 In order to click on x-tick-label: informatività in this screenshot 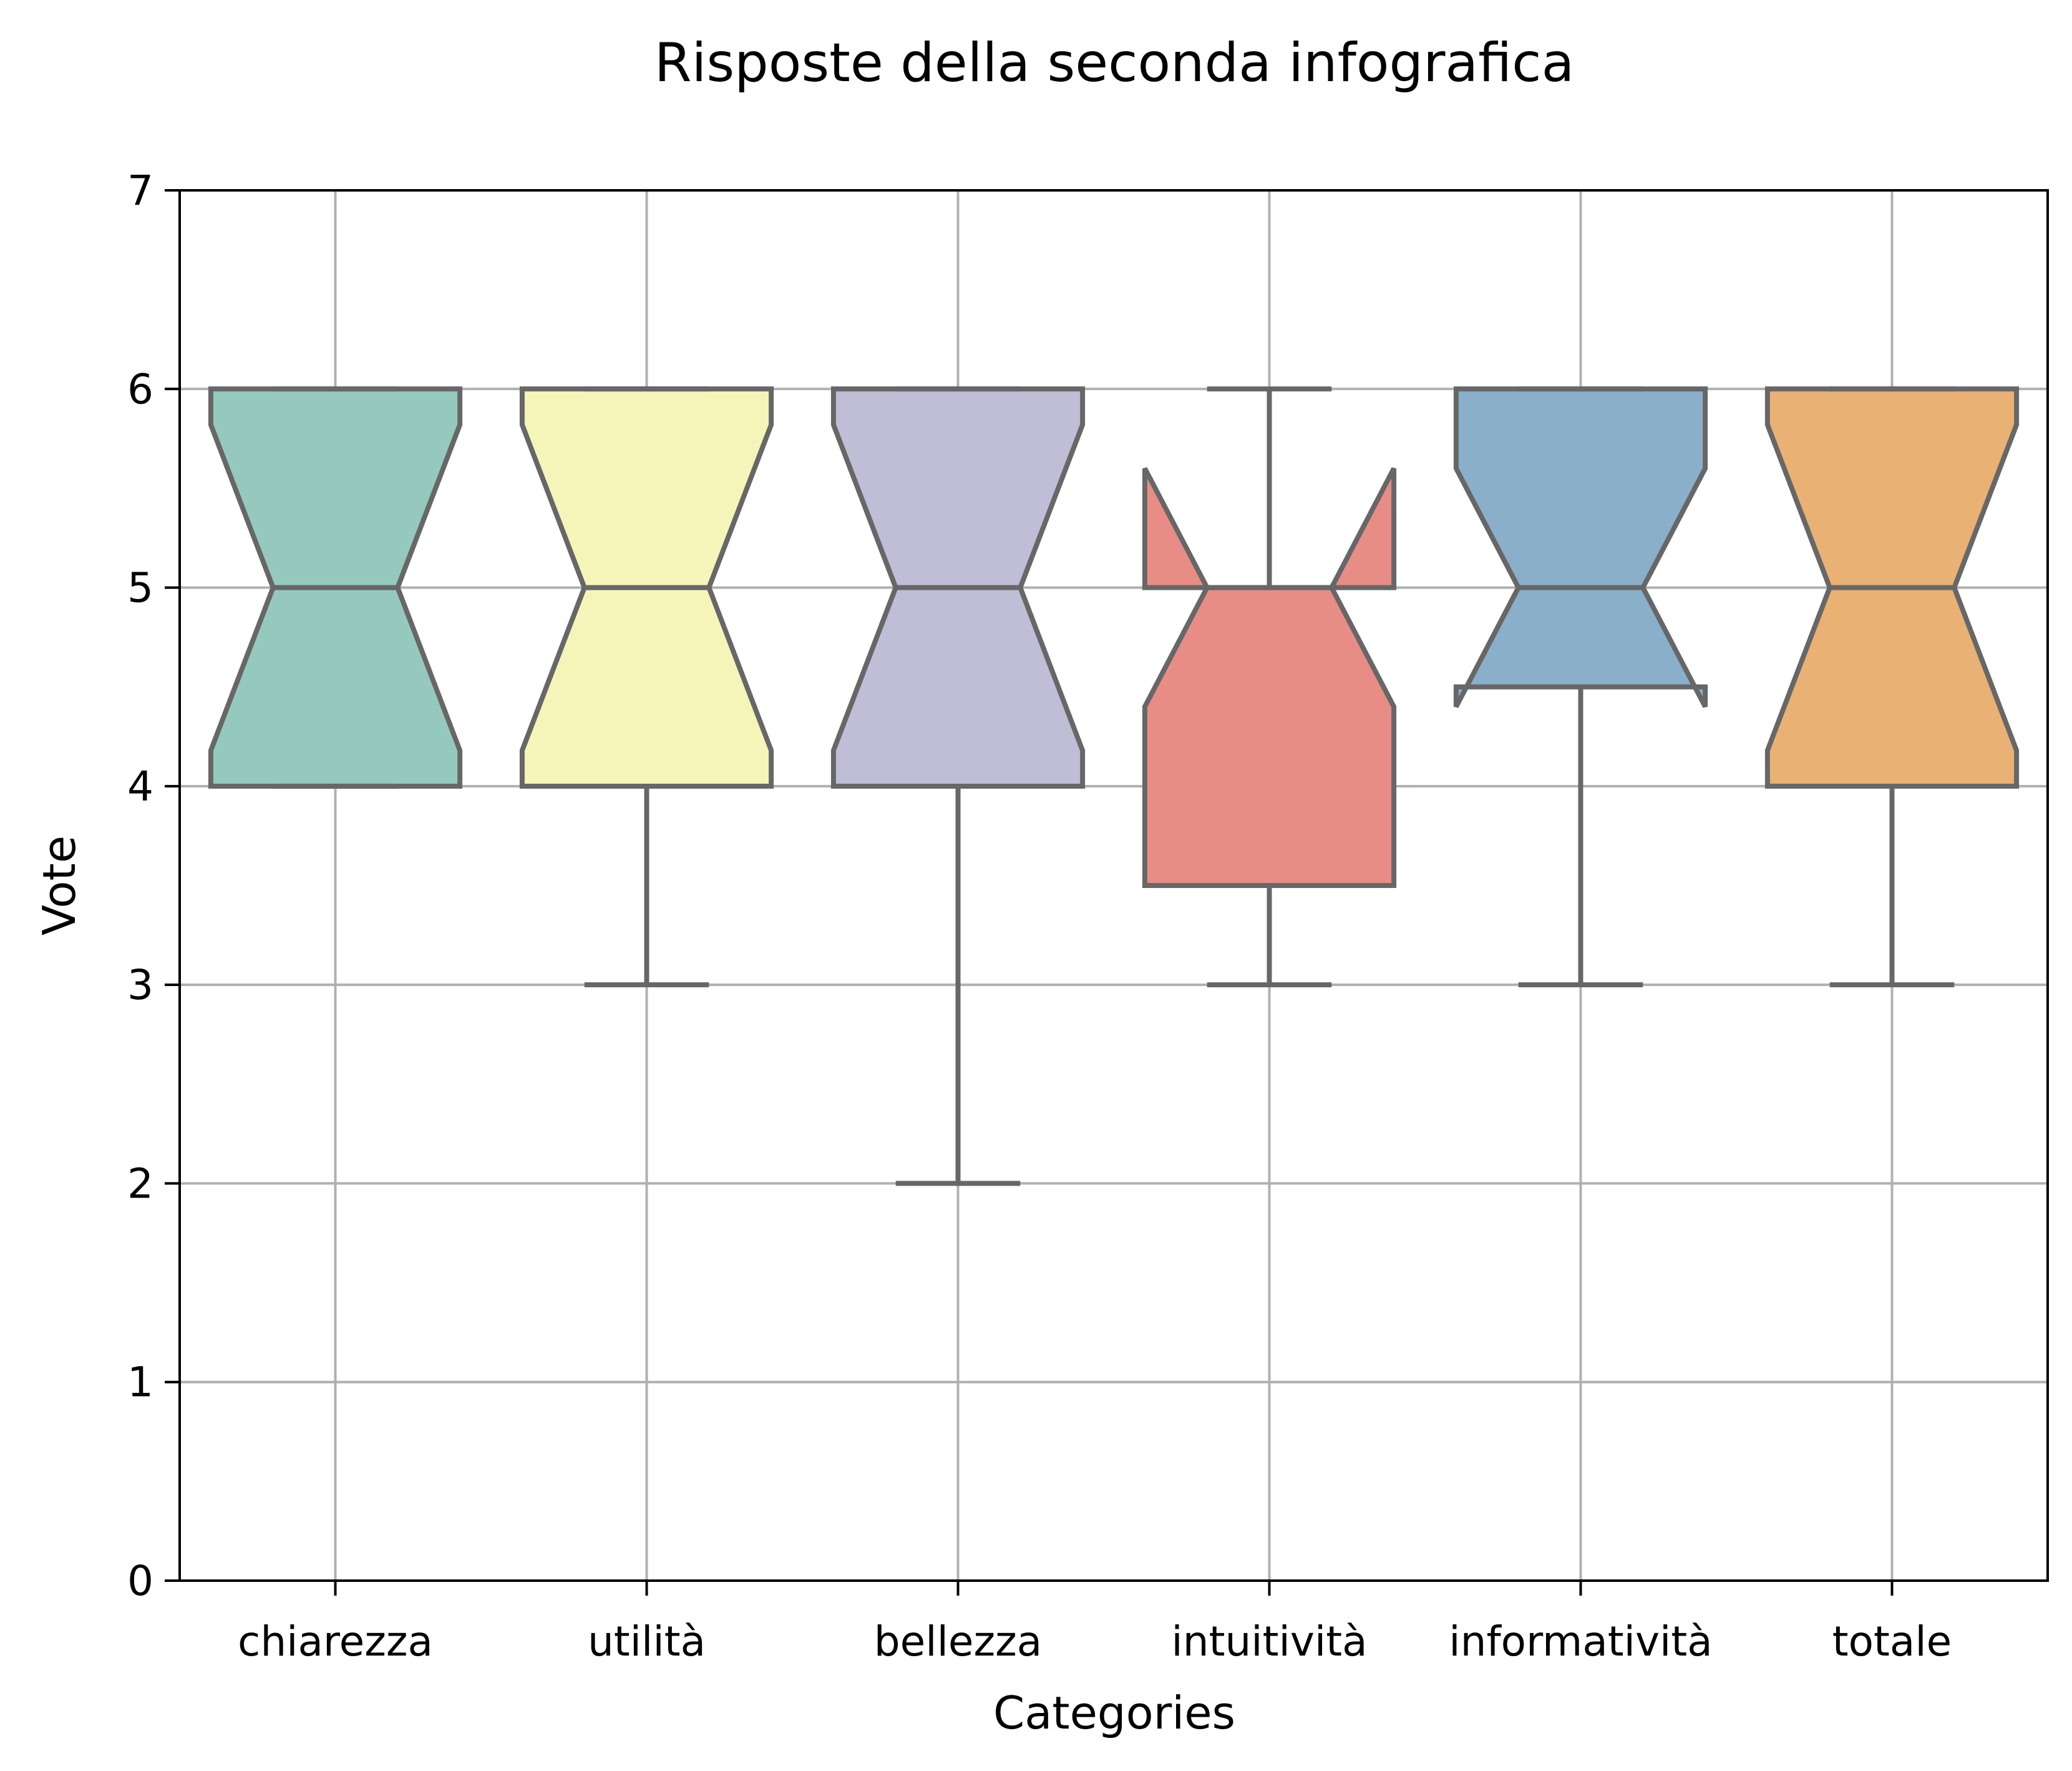, I will do `click(1580, 1641)`.